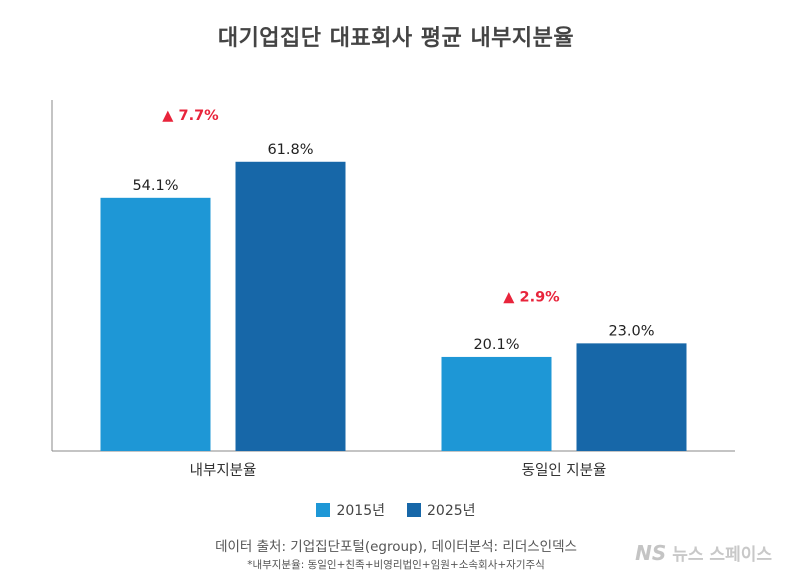 The height and width of the screenshot is (579, 792). I want to click on legend-swatch-2025, so click(414, 510).